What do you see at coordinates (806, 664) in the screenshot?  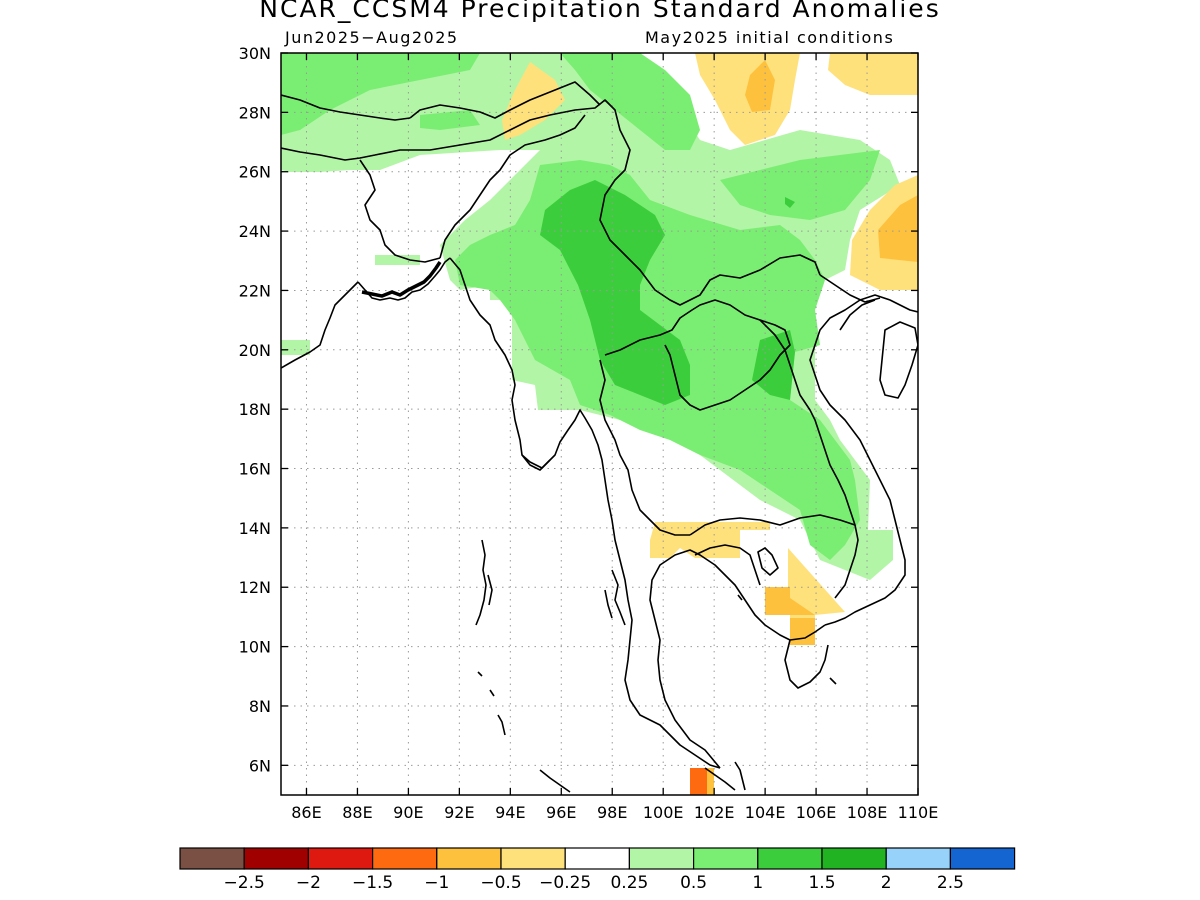 I see `coastline-mekong-delta` at bounding box center [806, 664].